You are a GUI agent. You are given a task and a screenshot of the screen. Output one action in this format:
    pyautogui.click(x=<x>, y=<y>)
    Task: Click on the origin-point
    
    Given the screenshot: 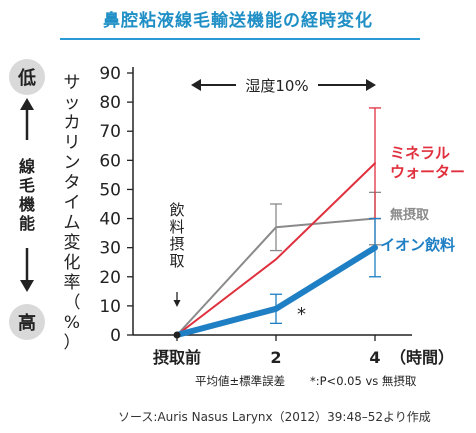 What is the action you would take?
    pyautogui.click(x=177, y=335)
    